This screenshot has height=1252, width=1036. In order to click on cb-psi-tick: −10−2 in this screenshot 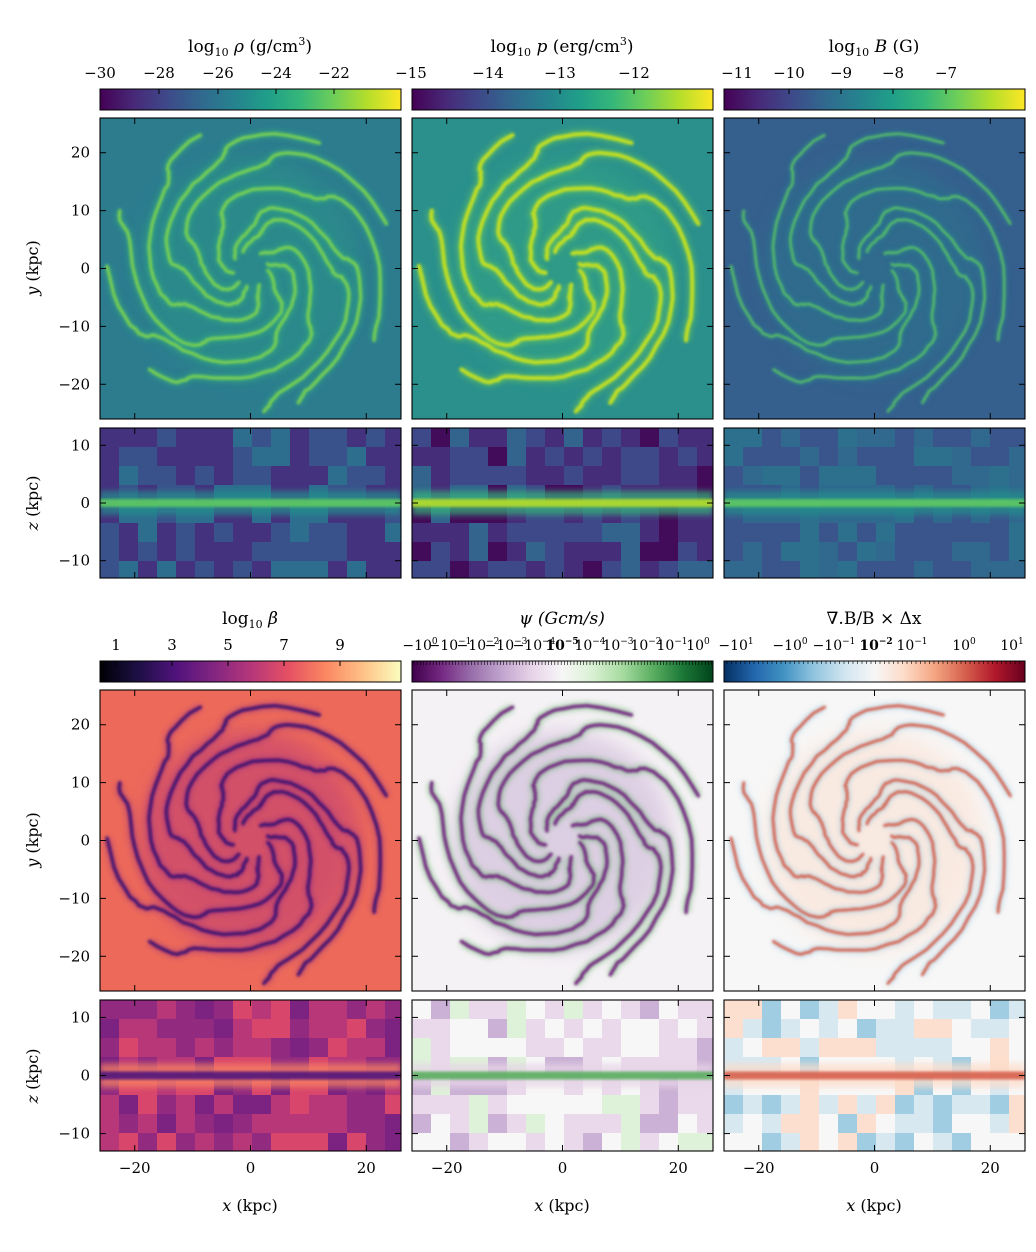, I will do `click(478, 645)`.